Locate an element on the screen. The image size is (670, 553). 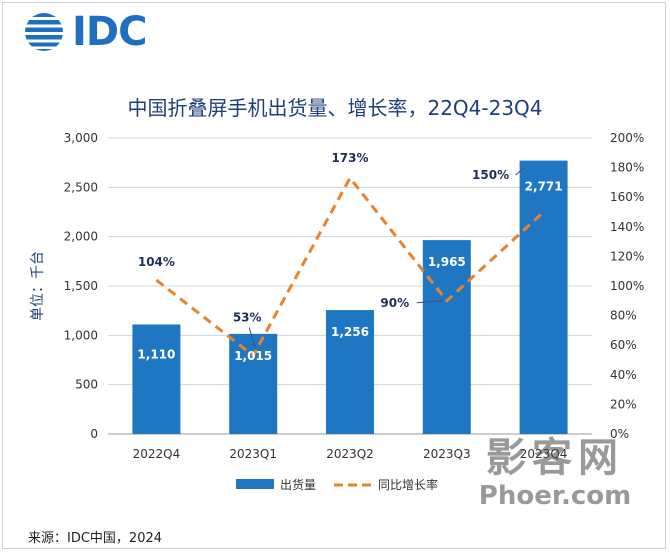
source-note: 来源：IDC中国，2024 is located at coordinates (95, 538).